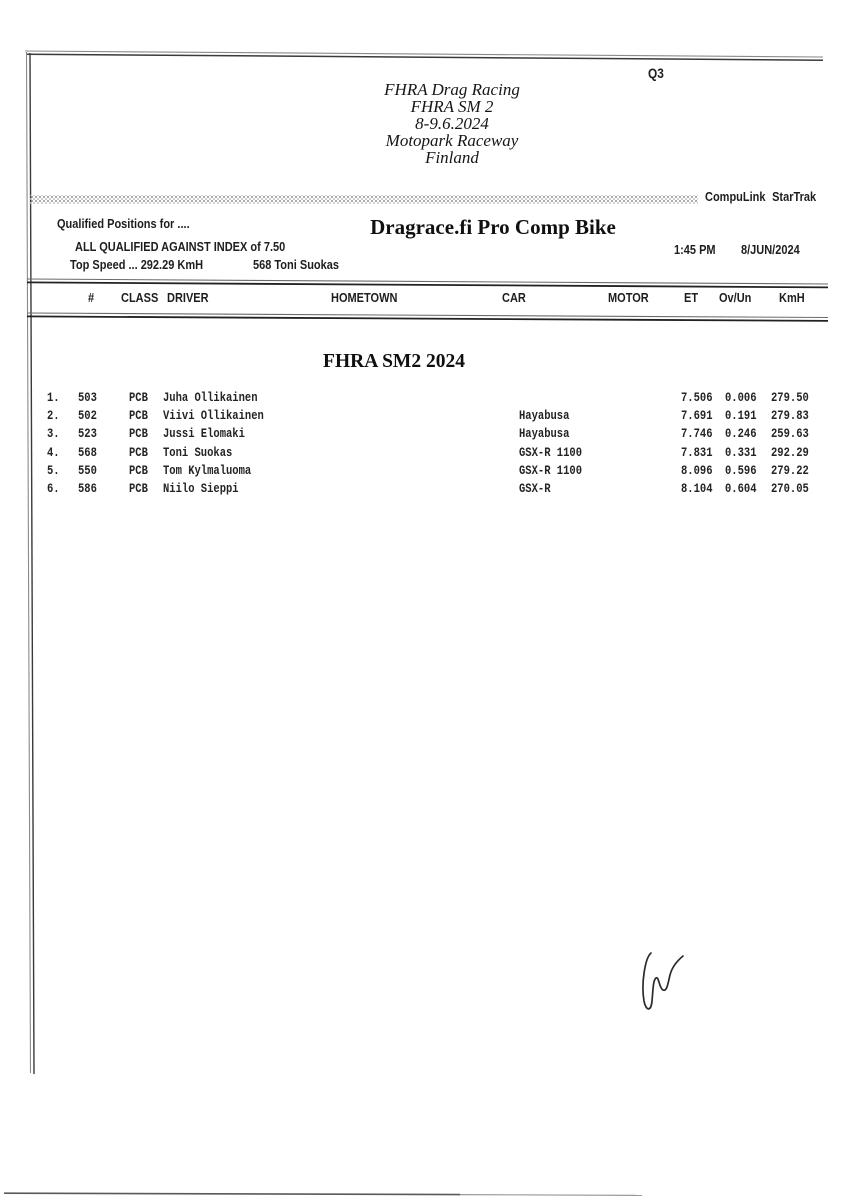 The height and width of the screenshot is (1200, 848). What do you see at coordinates (697, 398) in the screenshot?
I see `cell-et: 7.506` at bounding box center [697, 398].